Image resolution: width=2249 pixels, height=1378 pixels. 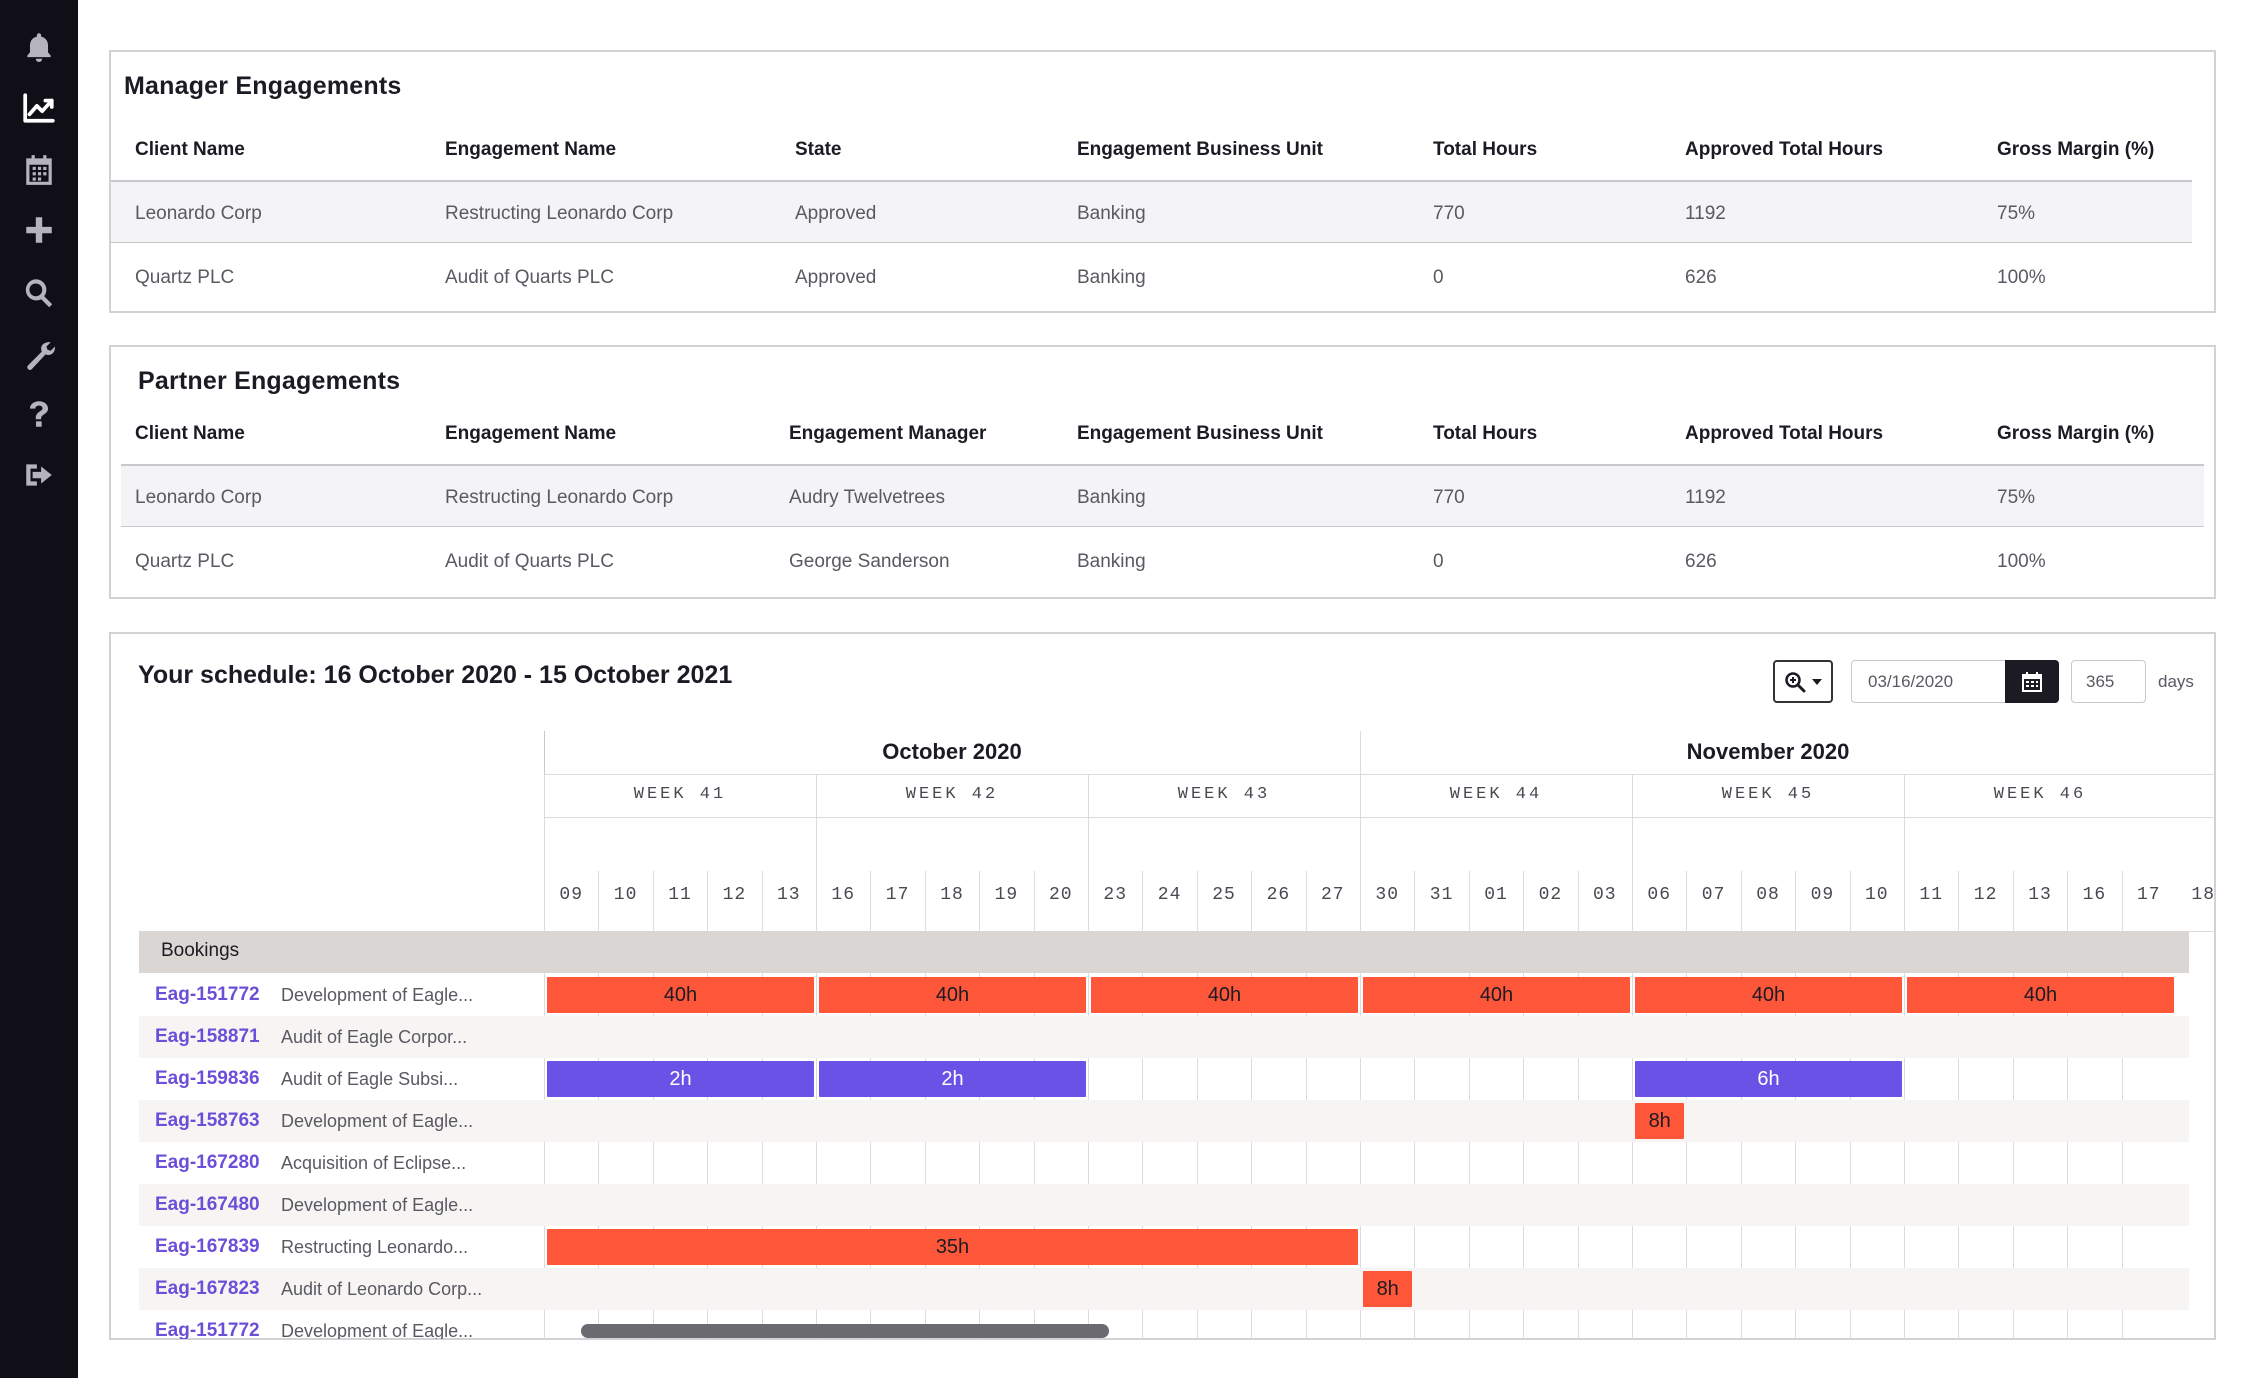 I want to click on engagement-id-link: Eag-159836, so click(x=207, y=1078).